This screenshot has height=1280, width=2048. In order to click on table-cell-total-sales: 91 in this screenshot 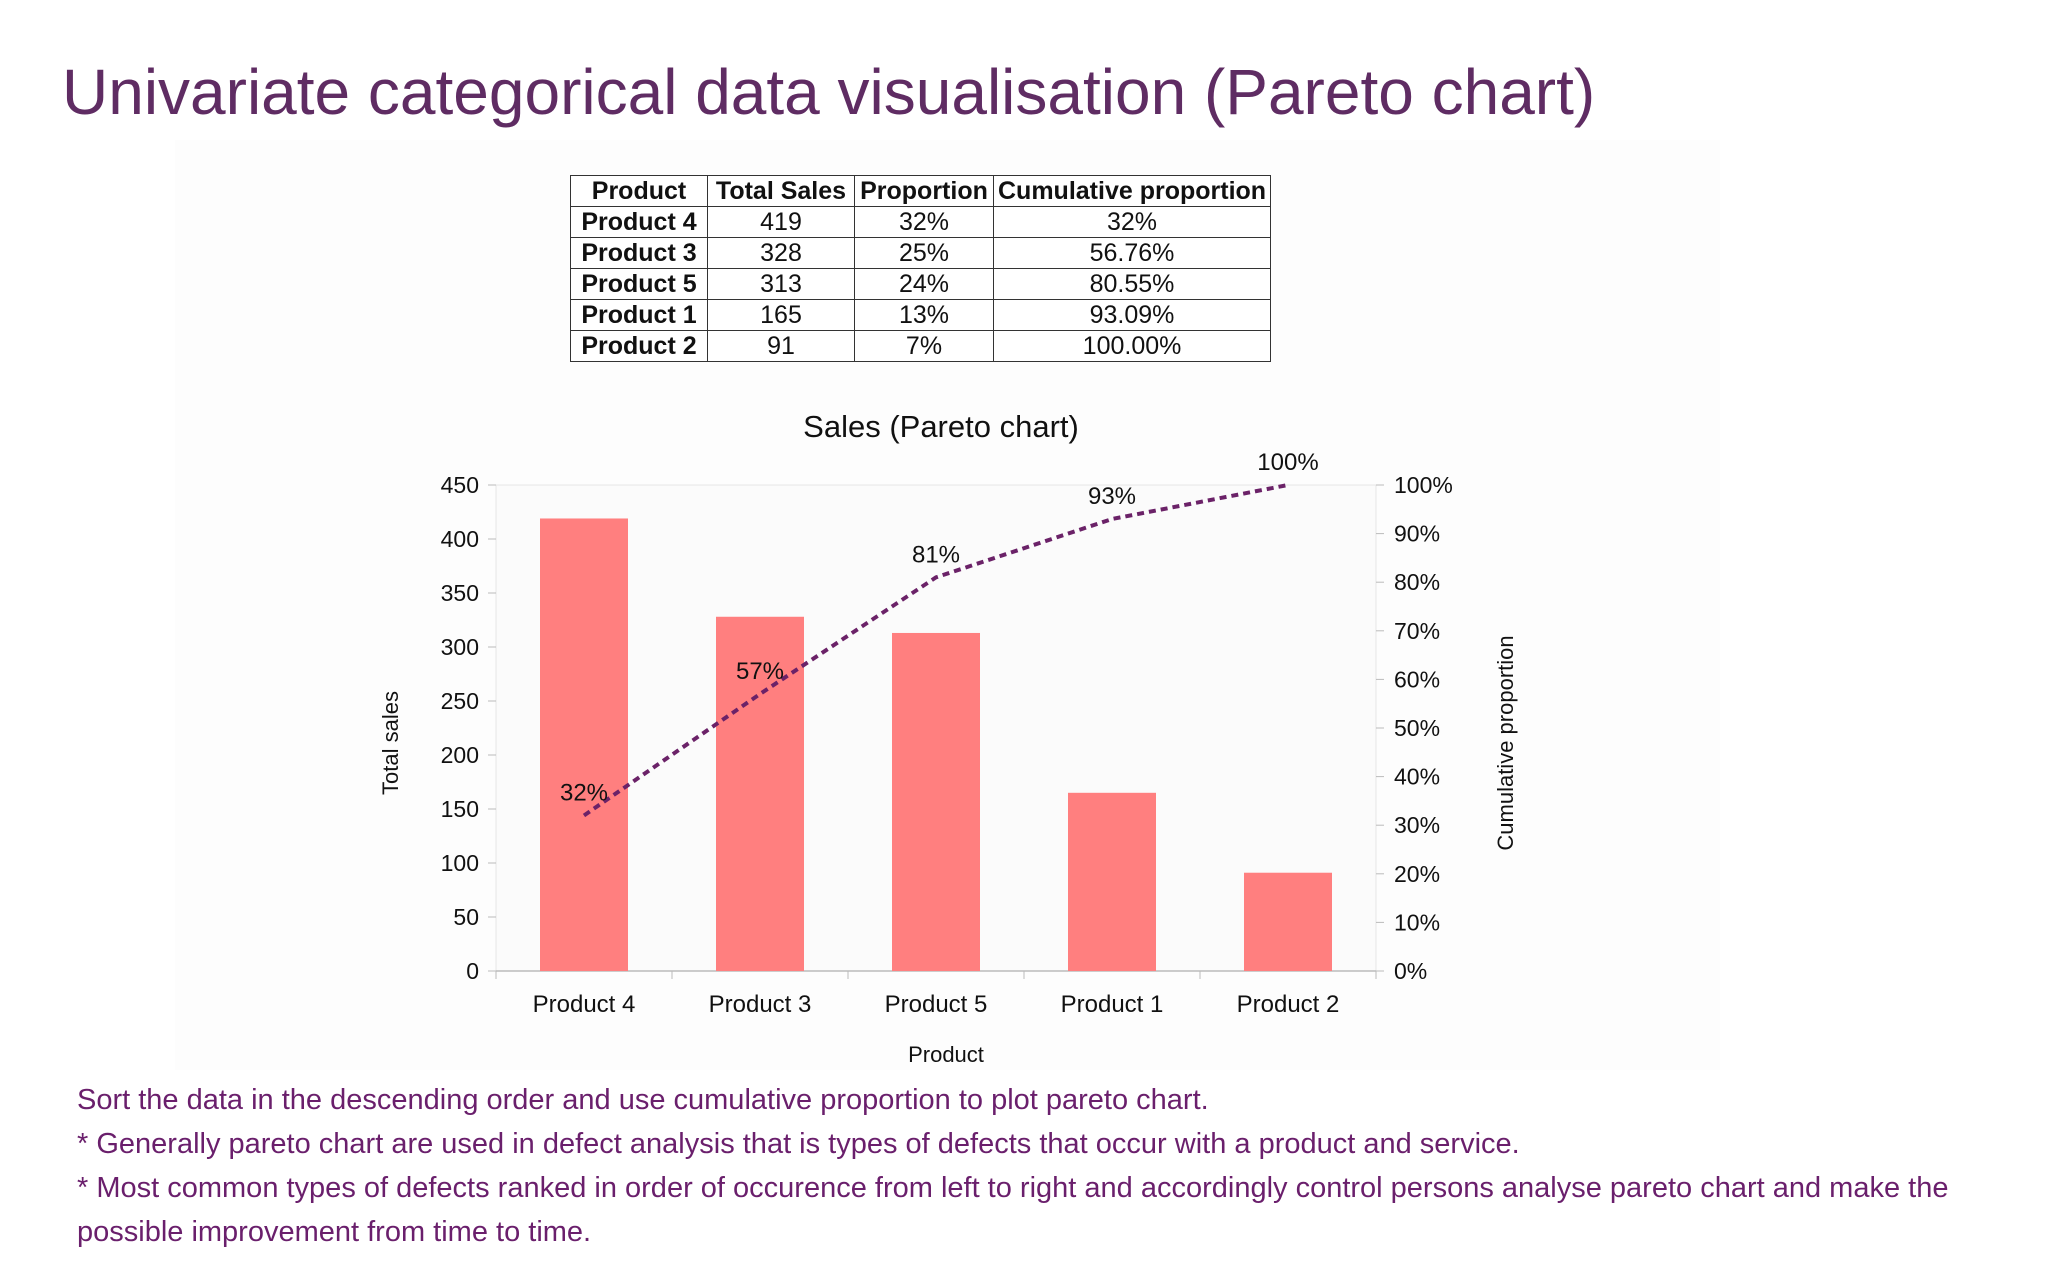, I will do `click(781, 346)`.